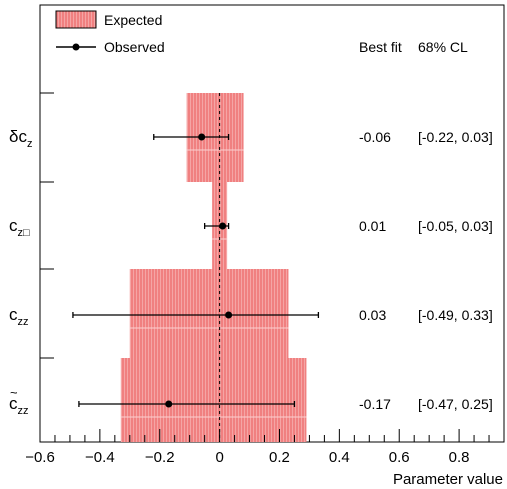 The height and width of the screenshot is (489, 507). What do you see at coordinates (399, 457) in the screenshot?
I see `x-tick-label-7: 0.6` at bounding box center [399, 457].